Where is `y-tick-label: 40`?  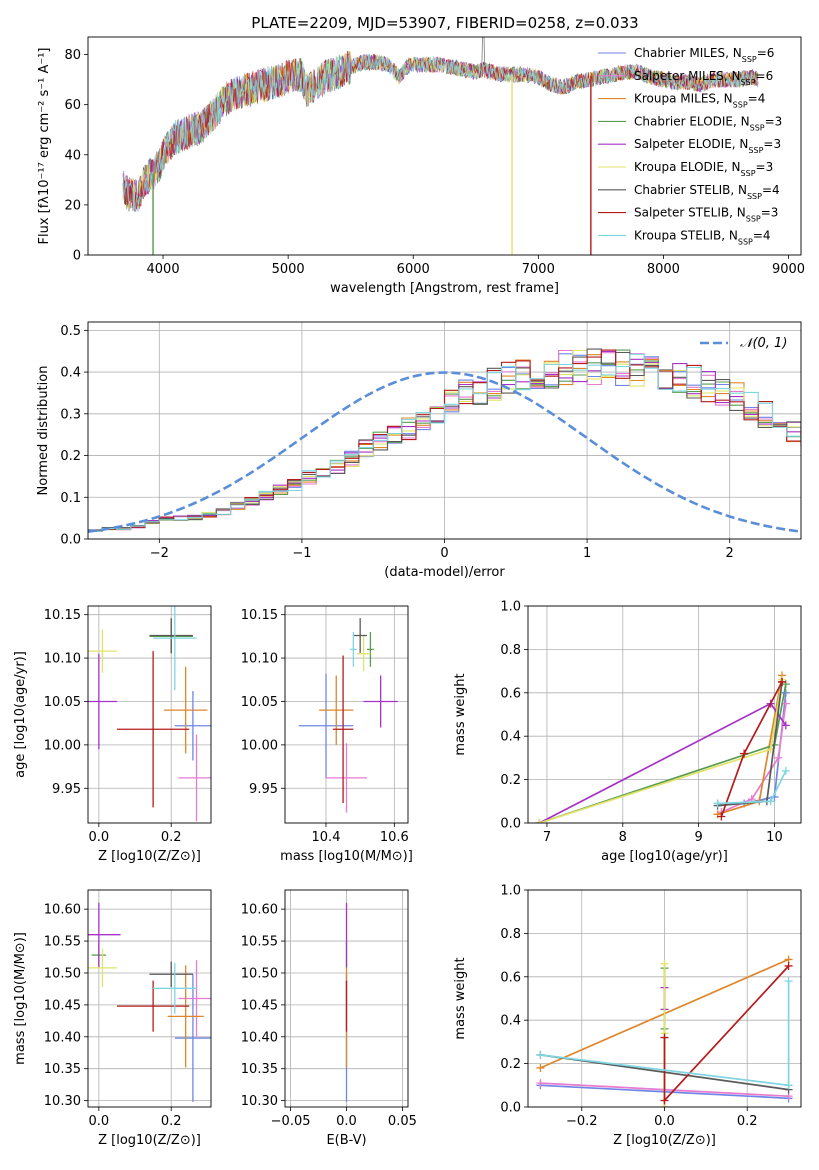 y-tick-label: 40 is located at coordinates (72, 155).